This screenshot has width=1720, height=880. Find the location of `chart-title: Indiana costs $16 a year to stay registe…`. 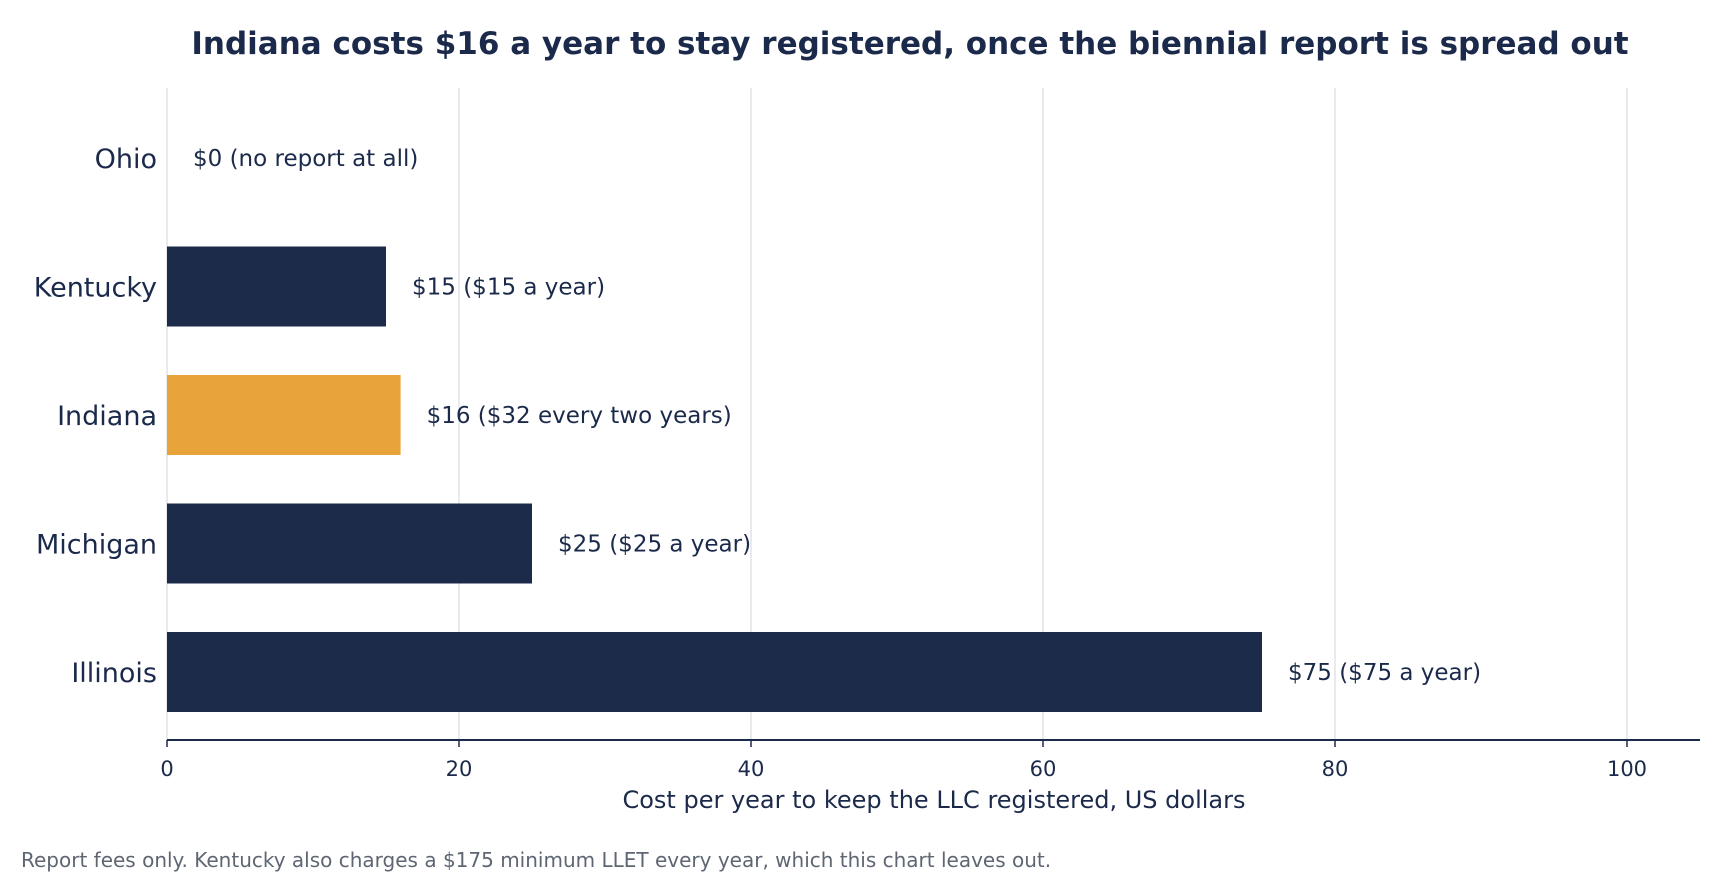

chart-title: Indiana costs $16 a year to stay registe… is located at coordinates (909, 44).